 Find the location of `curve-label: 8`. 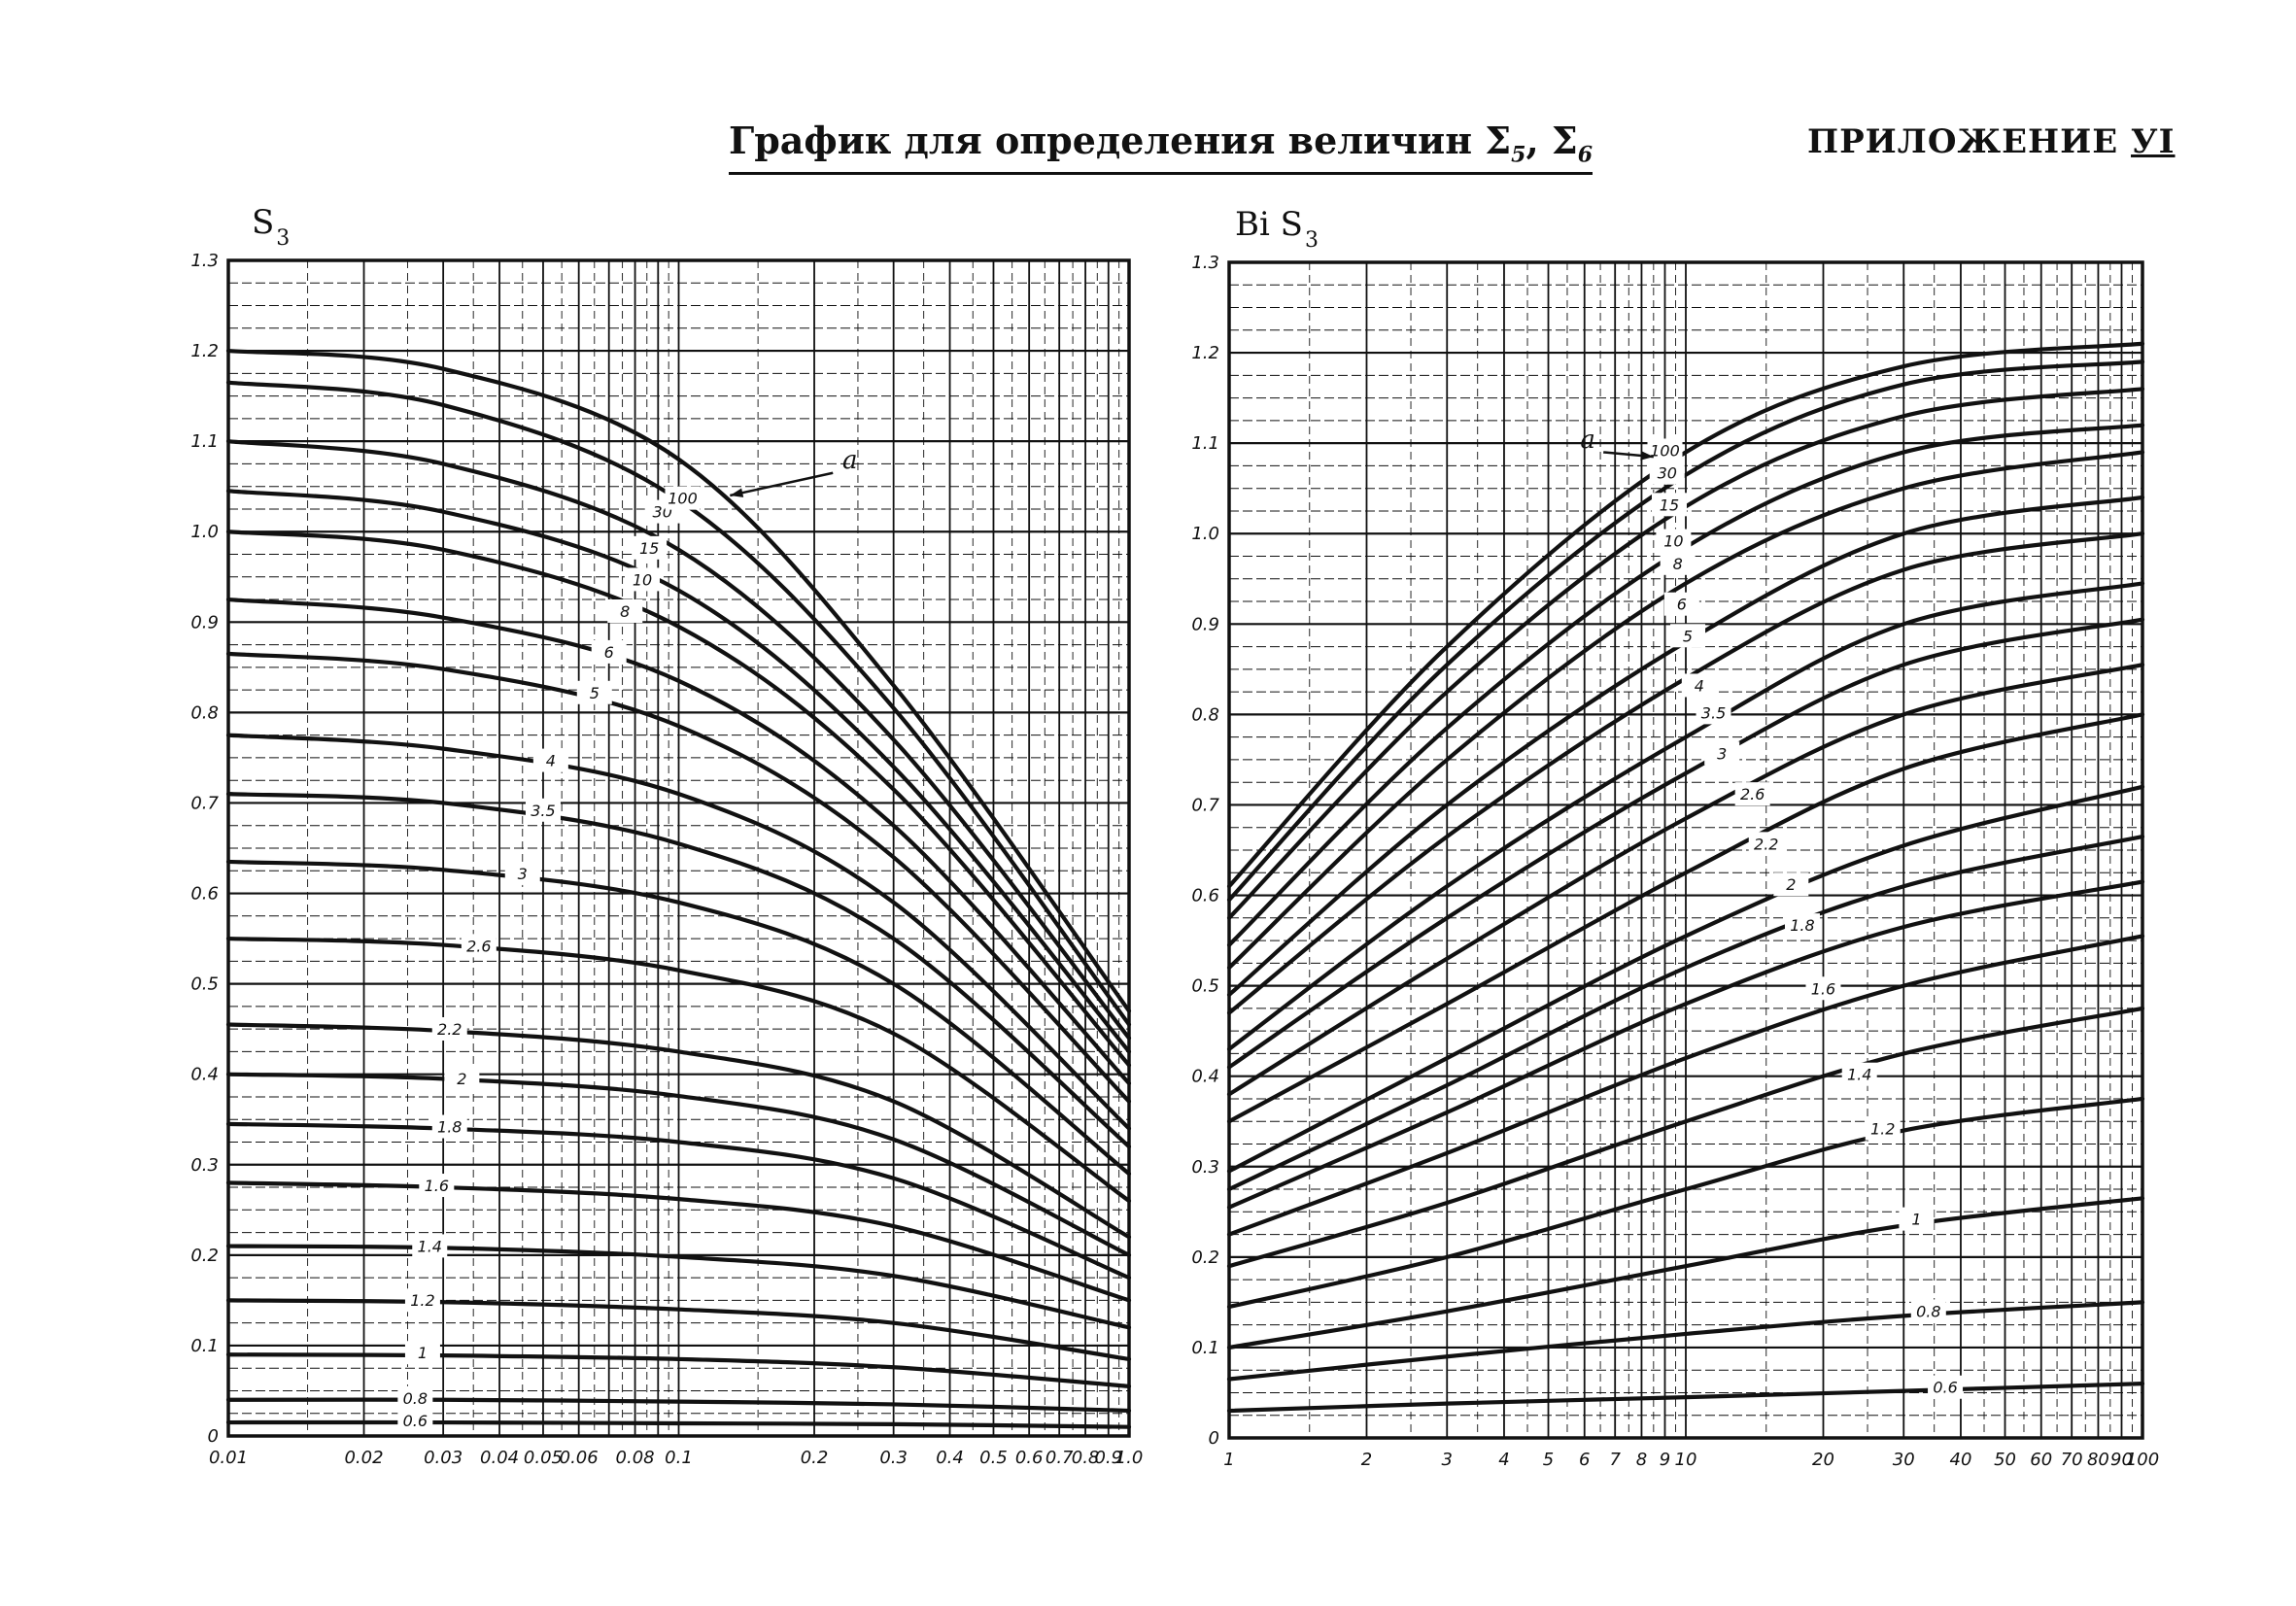

curve-label: 8 is located at coordinates (1678, 564).